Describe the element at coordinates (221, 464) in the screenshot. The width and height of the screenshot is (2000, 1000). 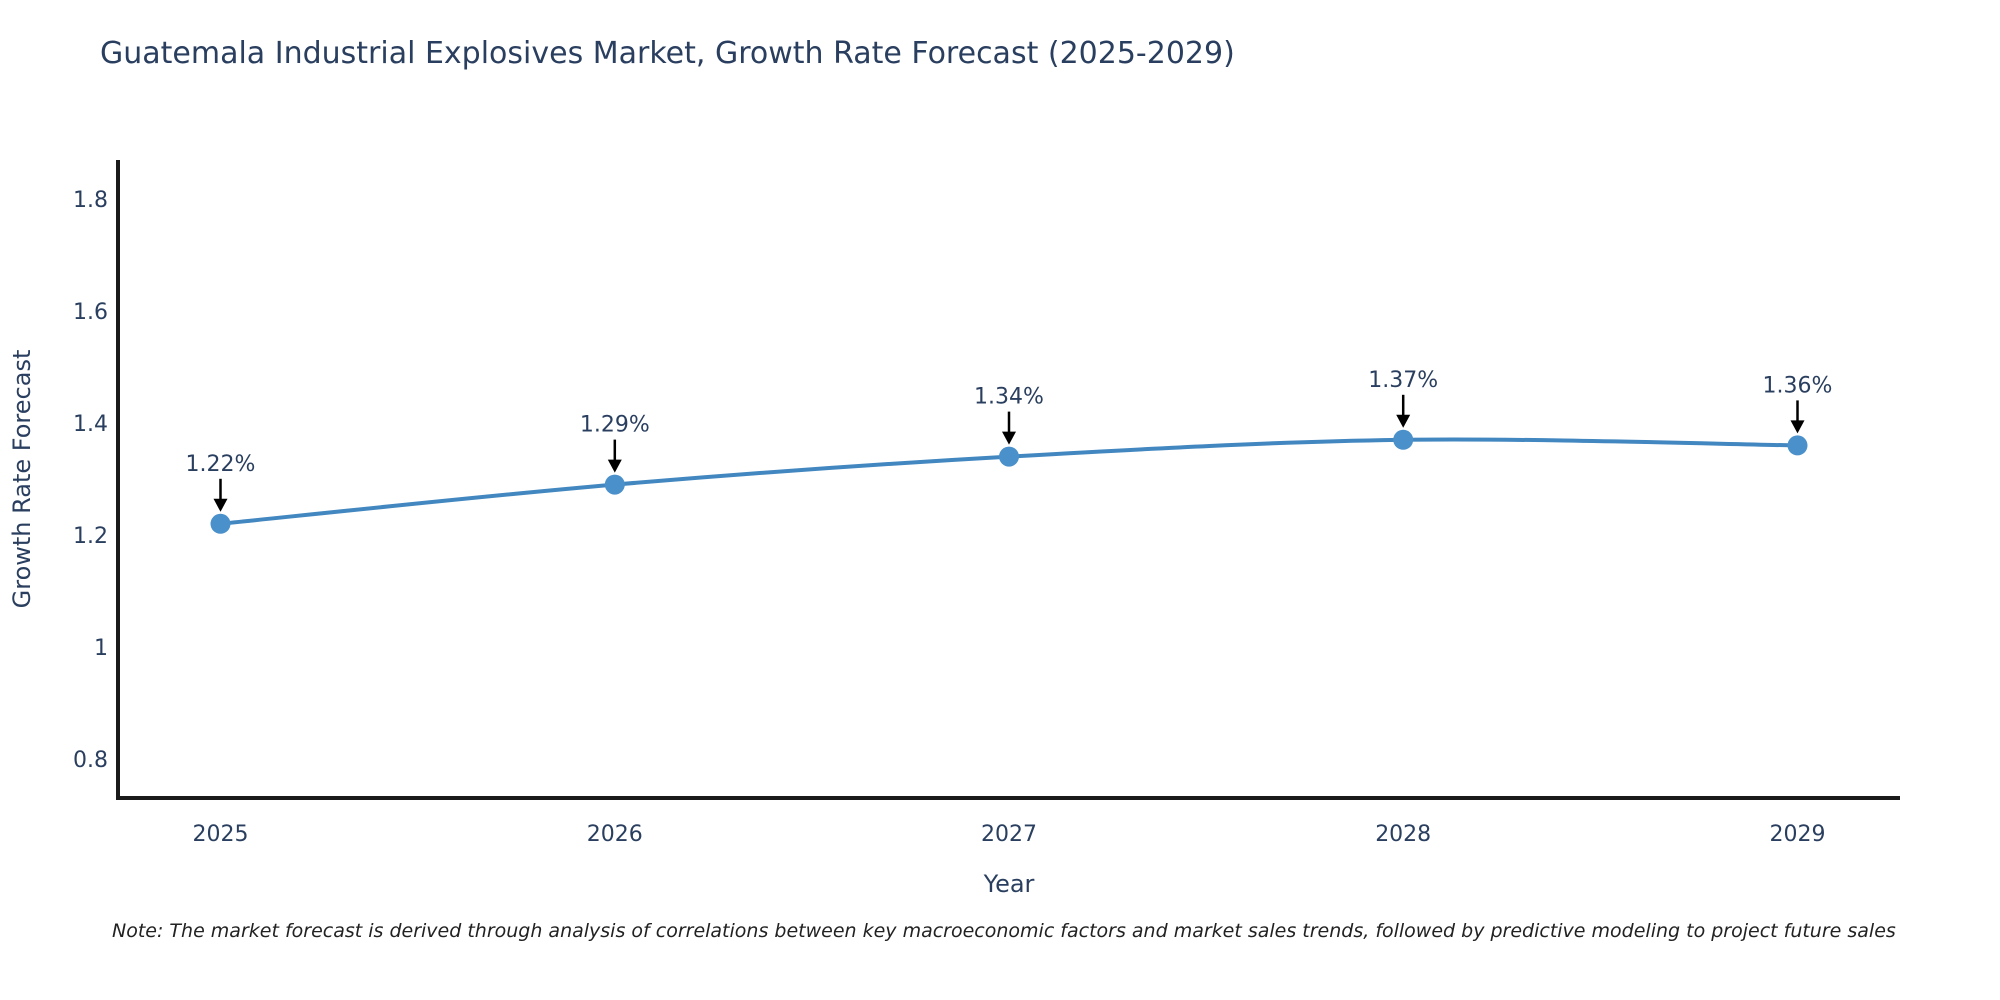
I see `point-annotation: 1.22%` at that location.